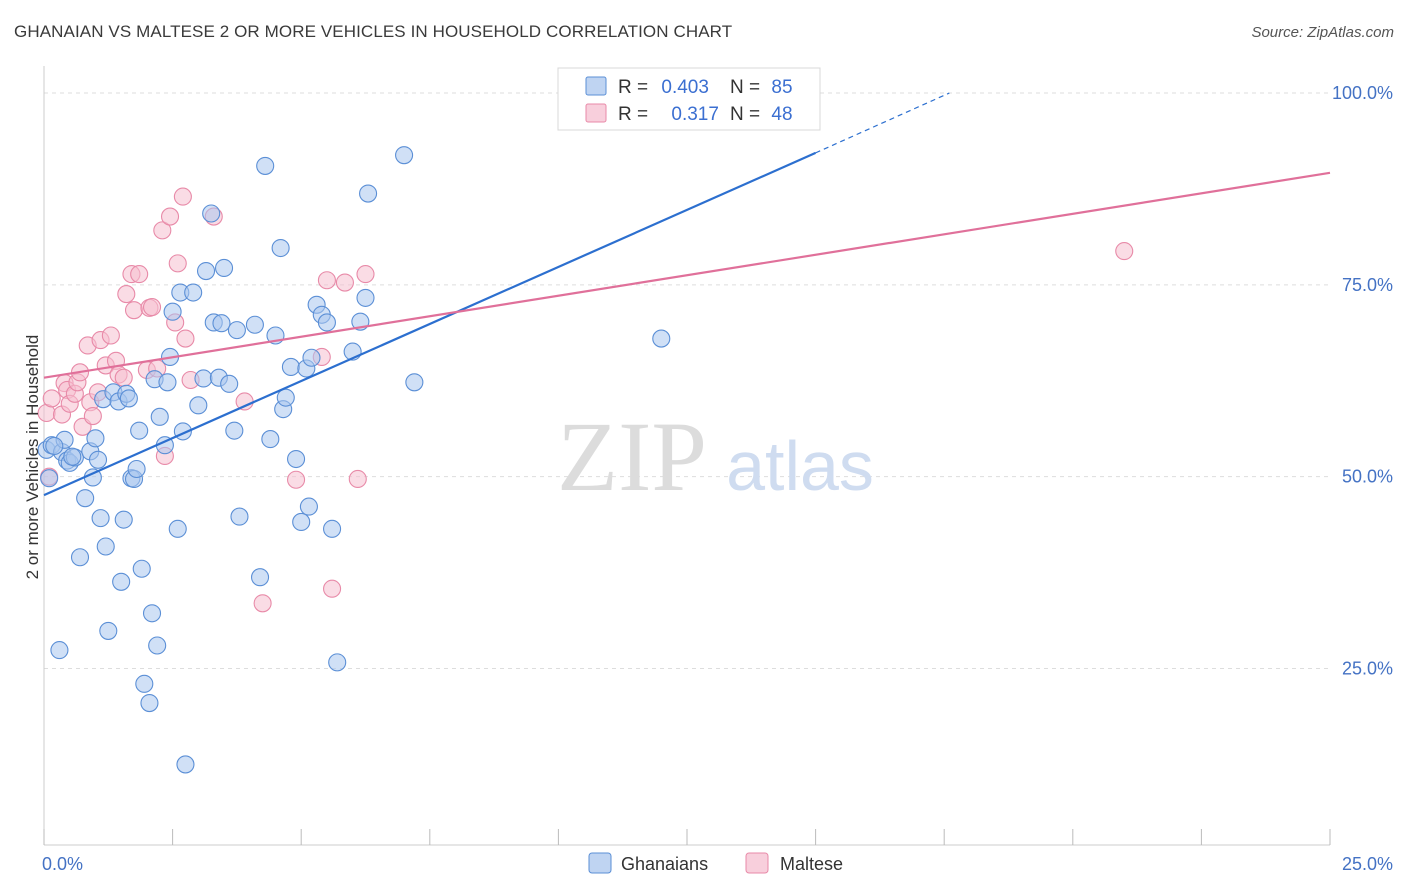 The image size is (1406, 892). I want to click on y-tick-label-100: 100.0%, so click(1362, 93).